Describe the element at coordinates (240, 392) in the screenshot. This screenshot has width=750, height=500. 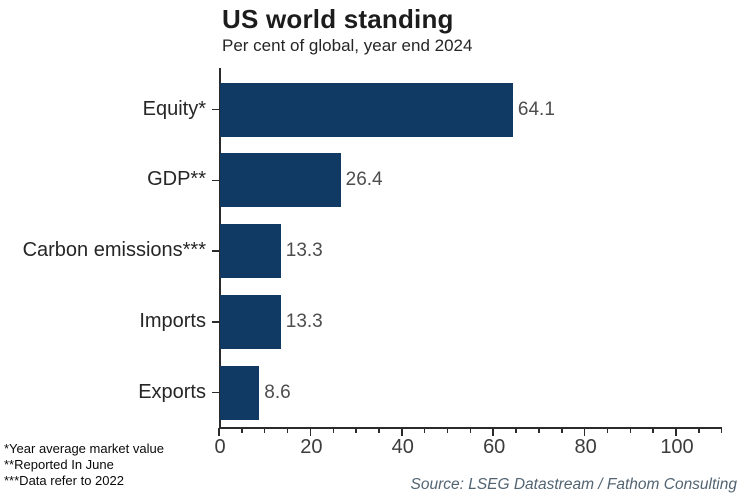
I see `bar-exports` at that location.